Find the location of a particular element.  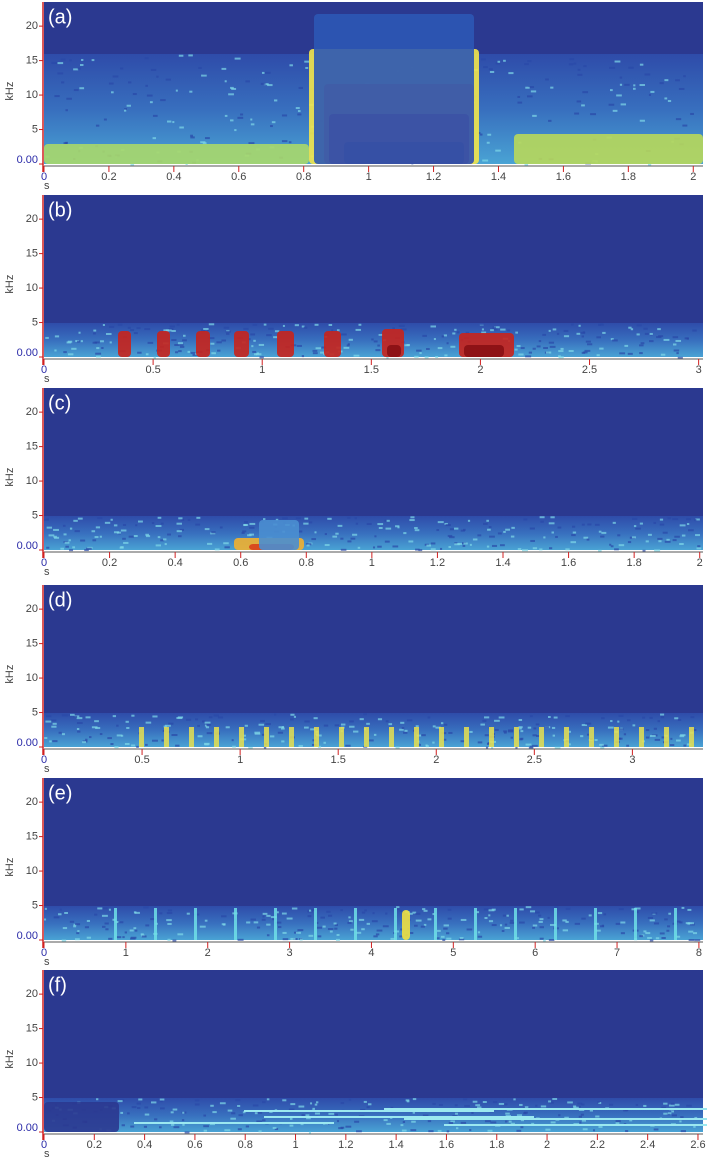

x-tick-label: 0 is located at coordinates (44, 760).